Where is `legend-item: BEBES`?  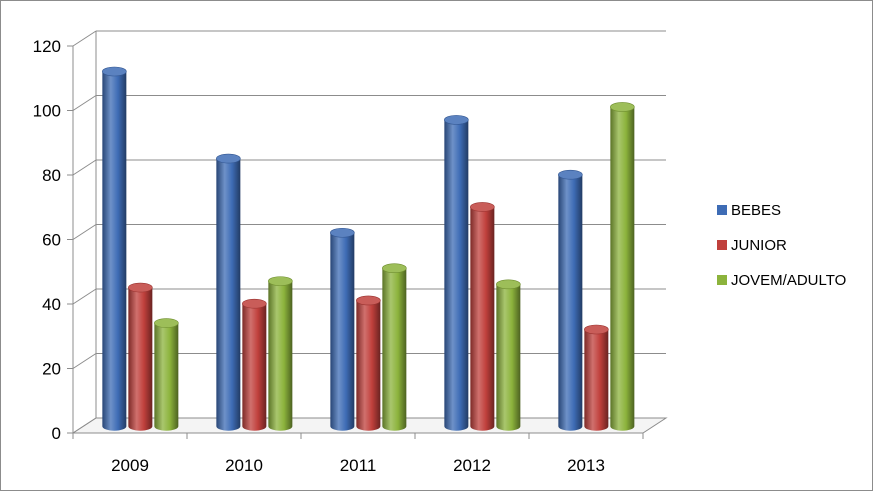 legend-item: BEBES is located at coordinates (749, 210).